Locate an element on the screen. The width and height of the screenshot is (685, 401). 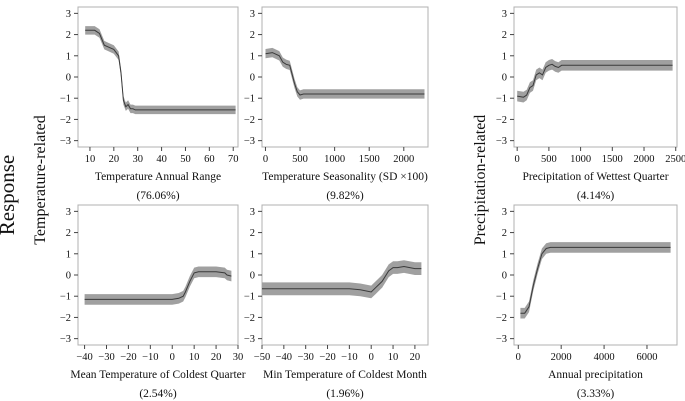
x-tick-label: −50 is located at coordinates (262, 357).